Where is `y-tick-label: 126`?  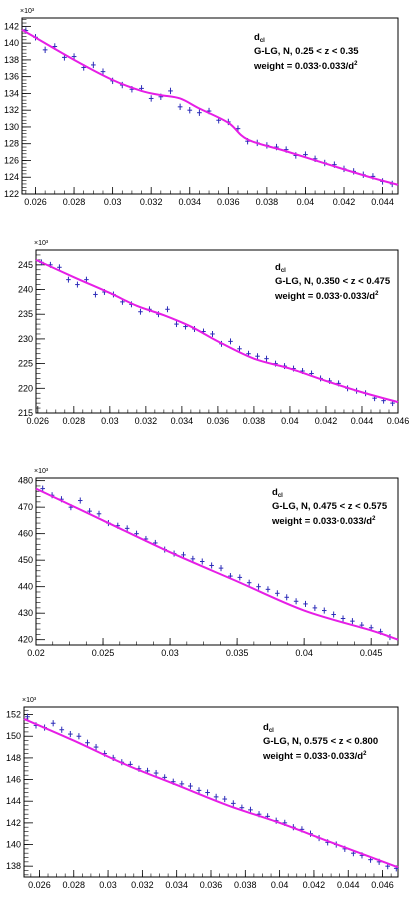 y-tick-label: 126 is located at coordinates (11, 160).